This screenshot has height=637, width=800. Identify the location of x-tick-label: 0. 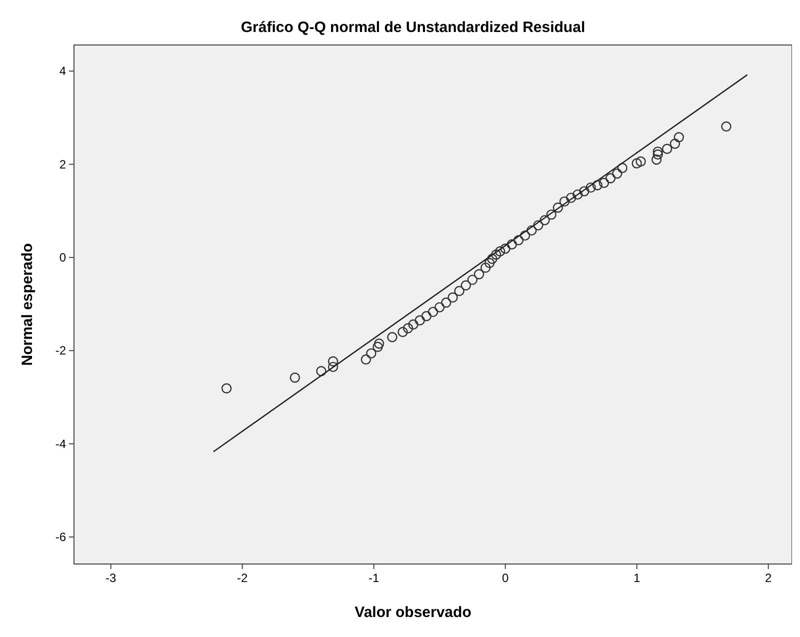
(505, 578).